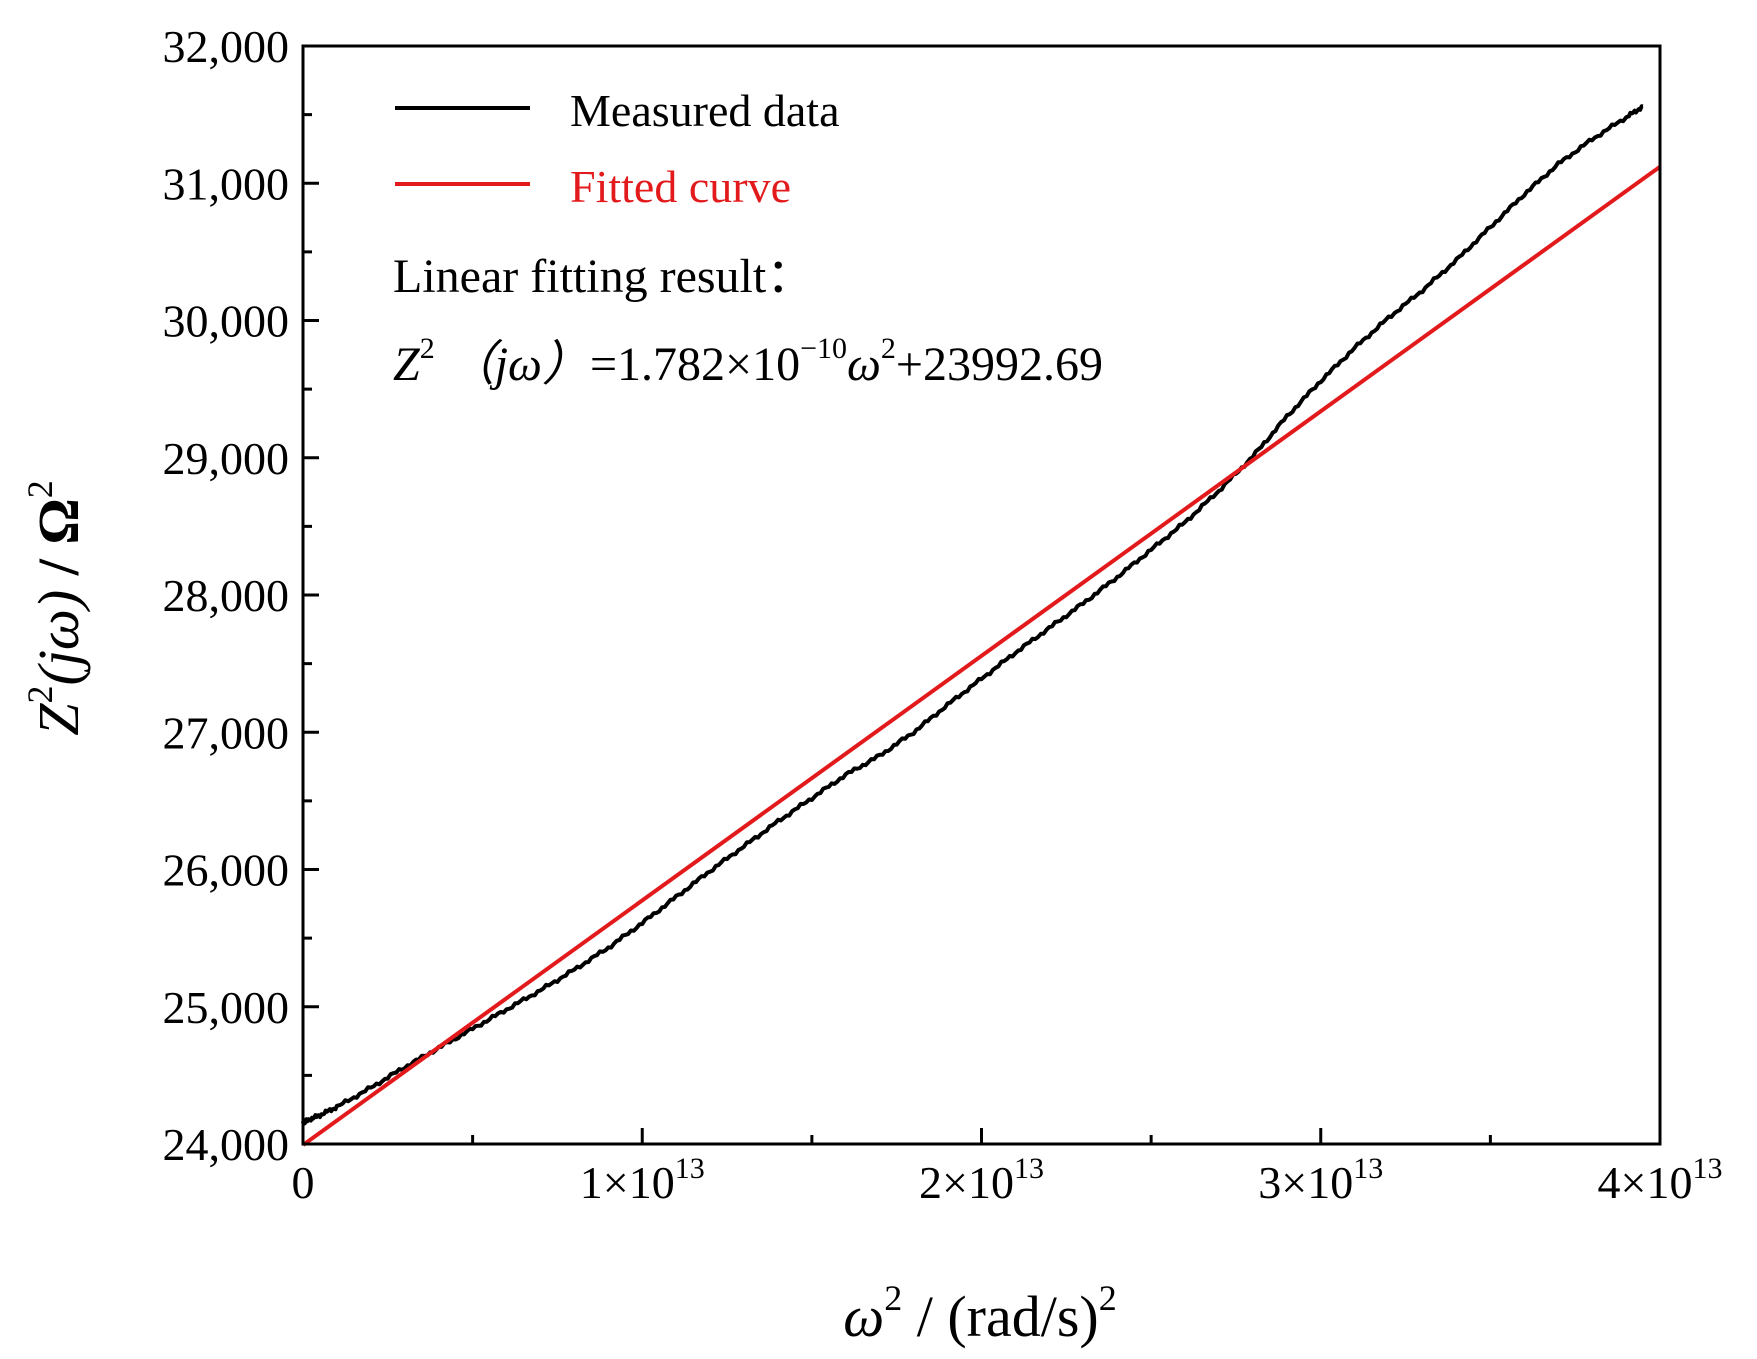 The width and height of the screenshot is (1757, 1359). I want to click on y-tick-label: 26,000, so click(226, 870).